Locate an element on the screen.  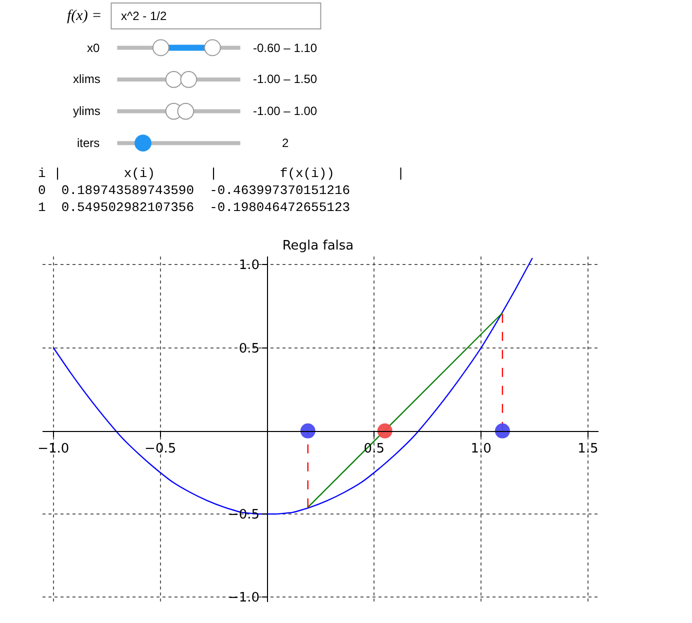
x-tick-label: 0.5 is located at coordinates (374, 449).